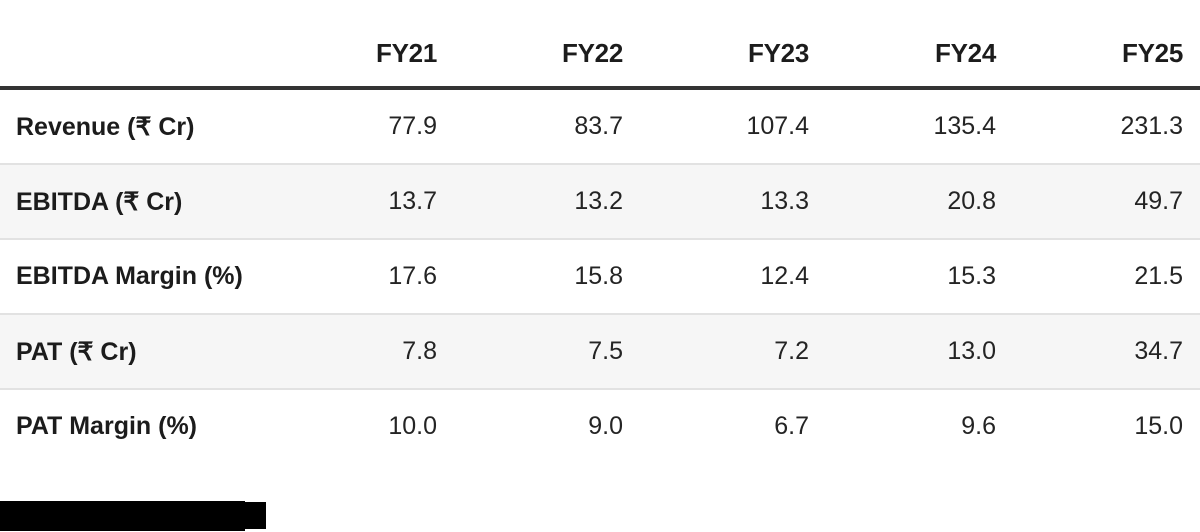 Image resolution: width=1200 pixels, height=532 pixels. Describe the element at coordinates (412, 126) in the screenshot. I see `cell-value: 77.9` at that location.